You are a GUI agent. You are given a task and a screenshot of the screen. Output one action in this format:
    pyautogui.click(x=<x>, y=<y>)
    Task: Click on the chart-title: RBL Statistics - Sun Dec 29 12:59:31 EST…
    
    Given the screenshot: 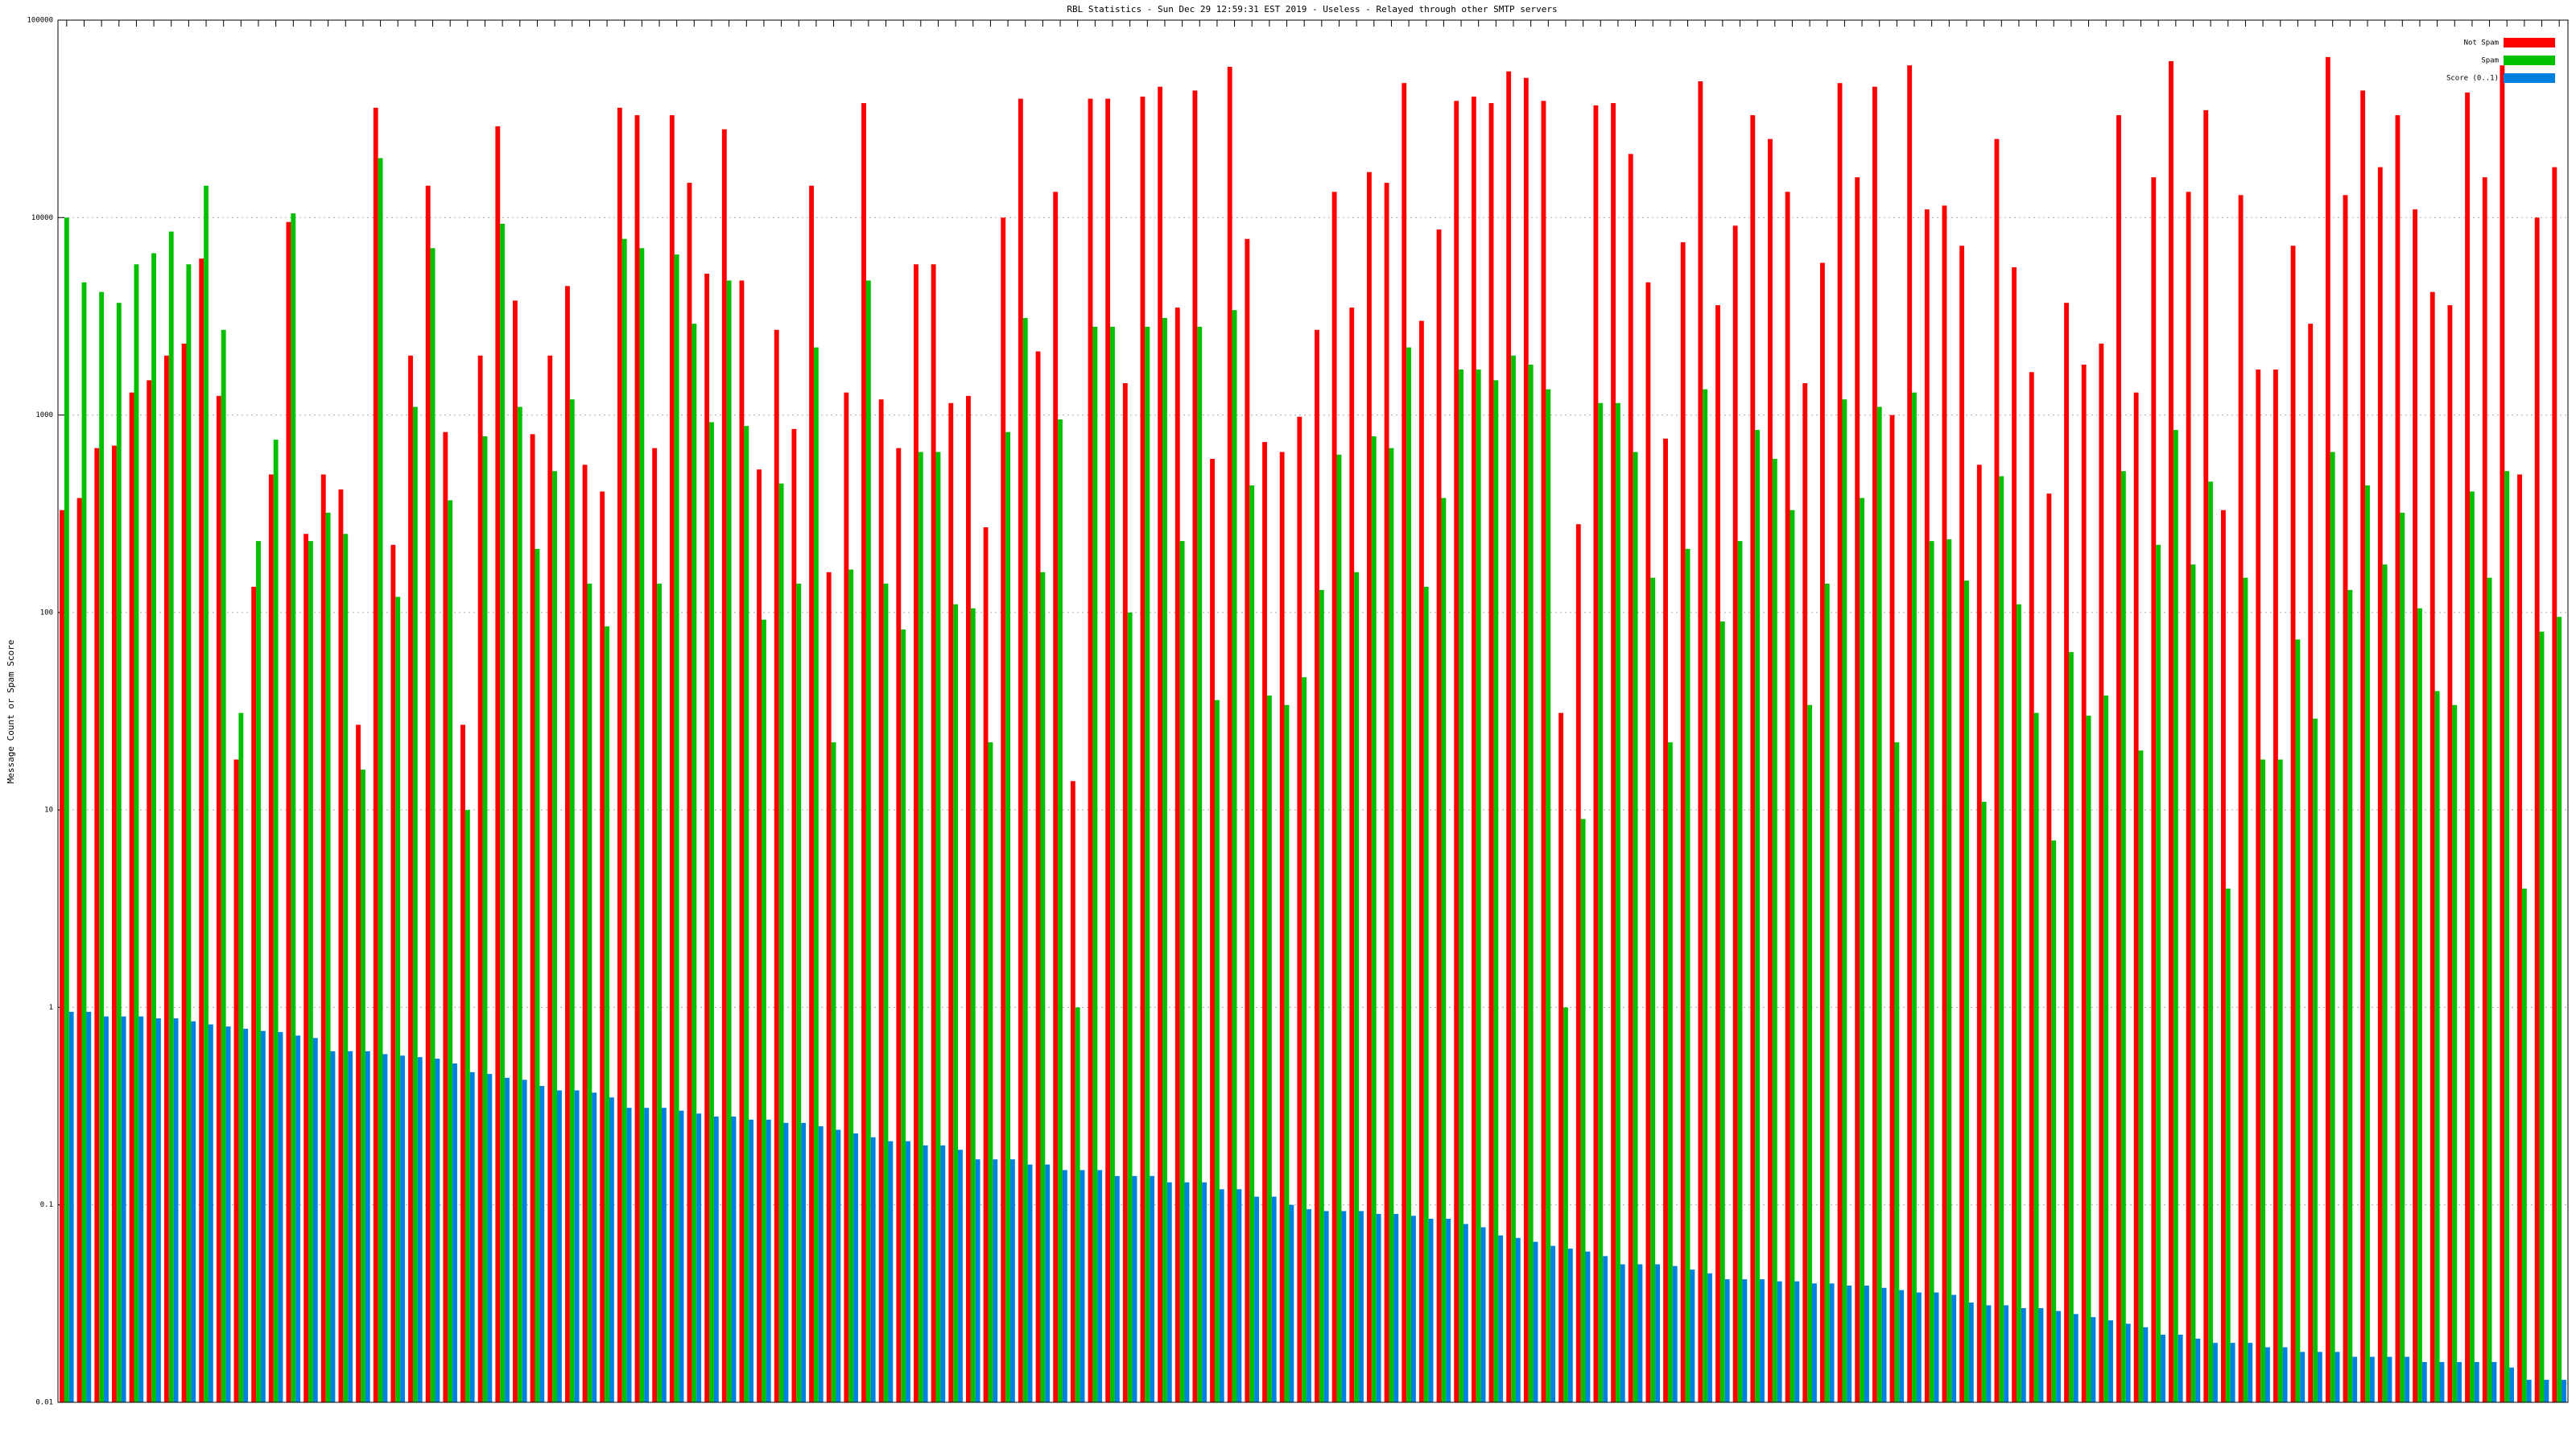 What is the action you would take?
    pyautogui.click(x=1312, y=9)
    